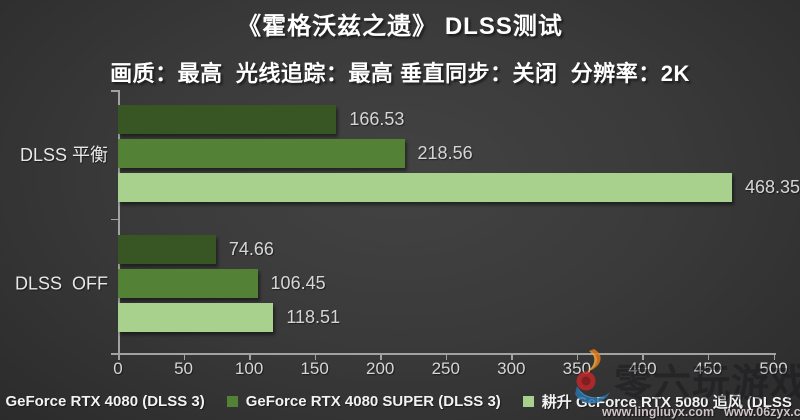 This screenshot has width=800, height=420. What do you see at coordinates (773, 368) in the screenshot?
I see `x-axis-tick-label: 500` at bounding box center [773, 368].